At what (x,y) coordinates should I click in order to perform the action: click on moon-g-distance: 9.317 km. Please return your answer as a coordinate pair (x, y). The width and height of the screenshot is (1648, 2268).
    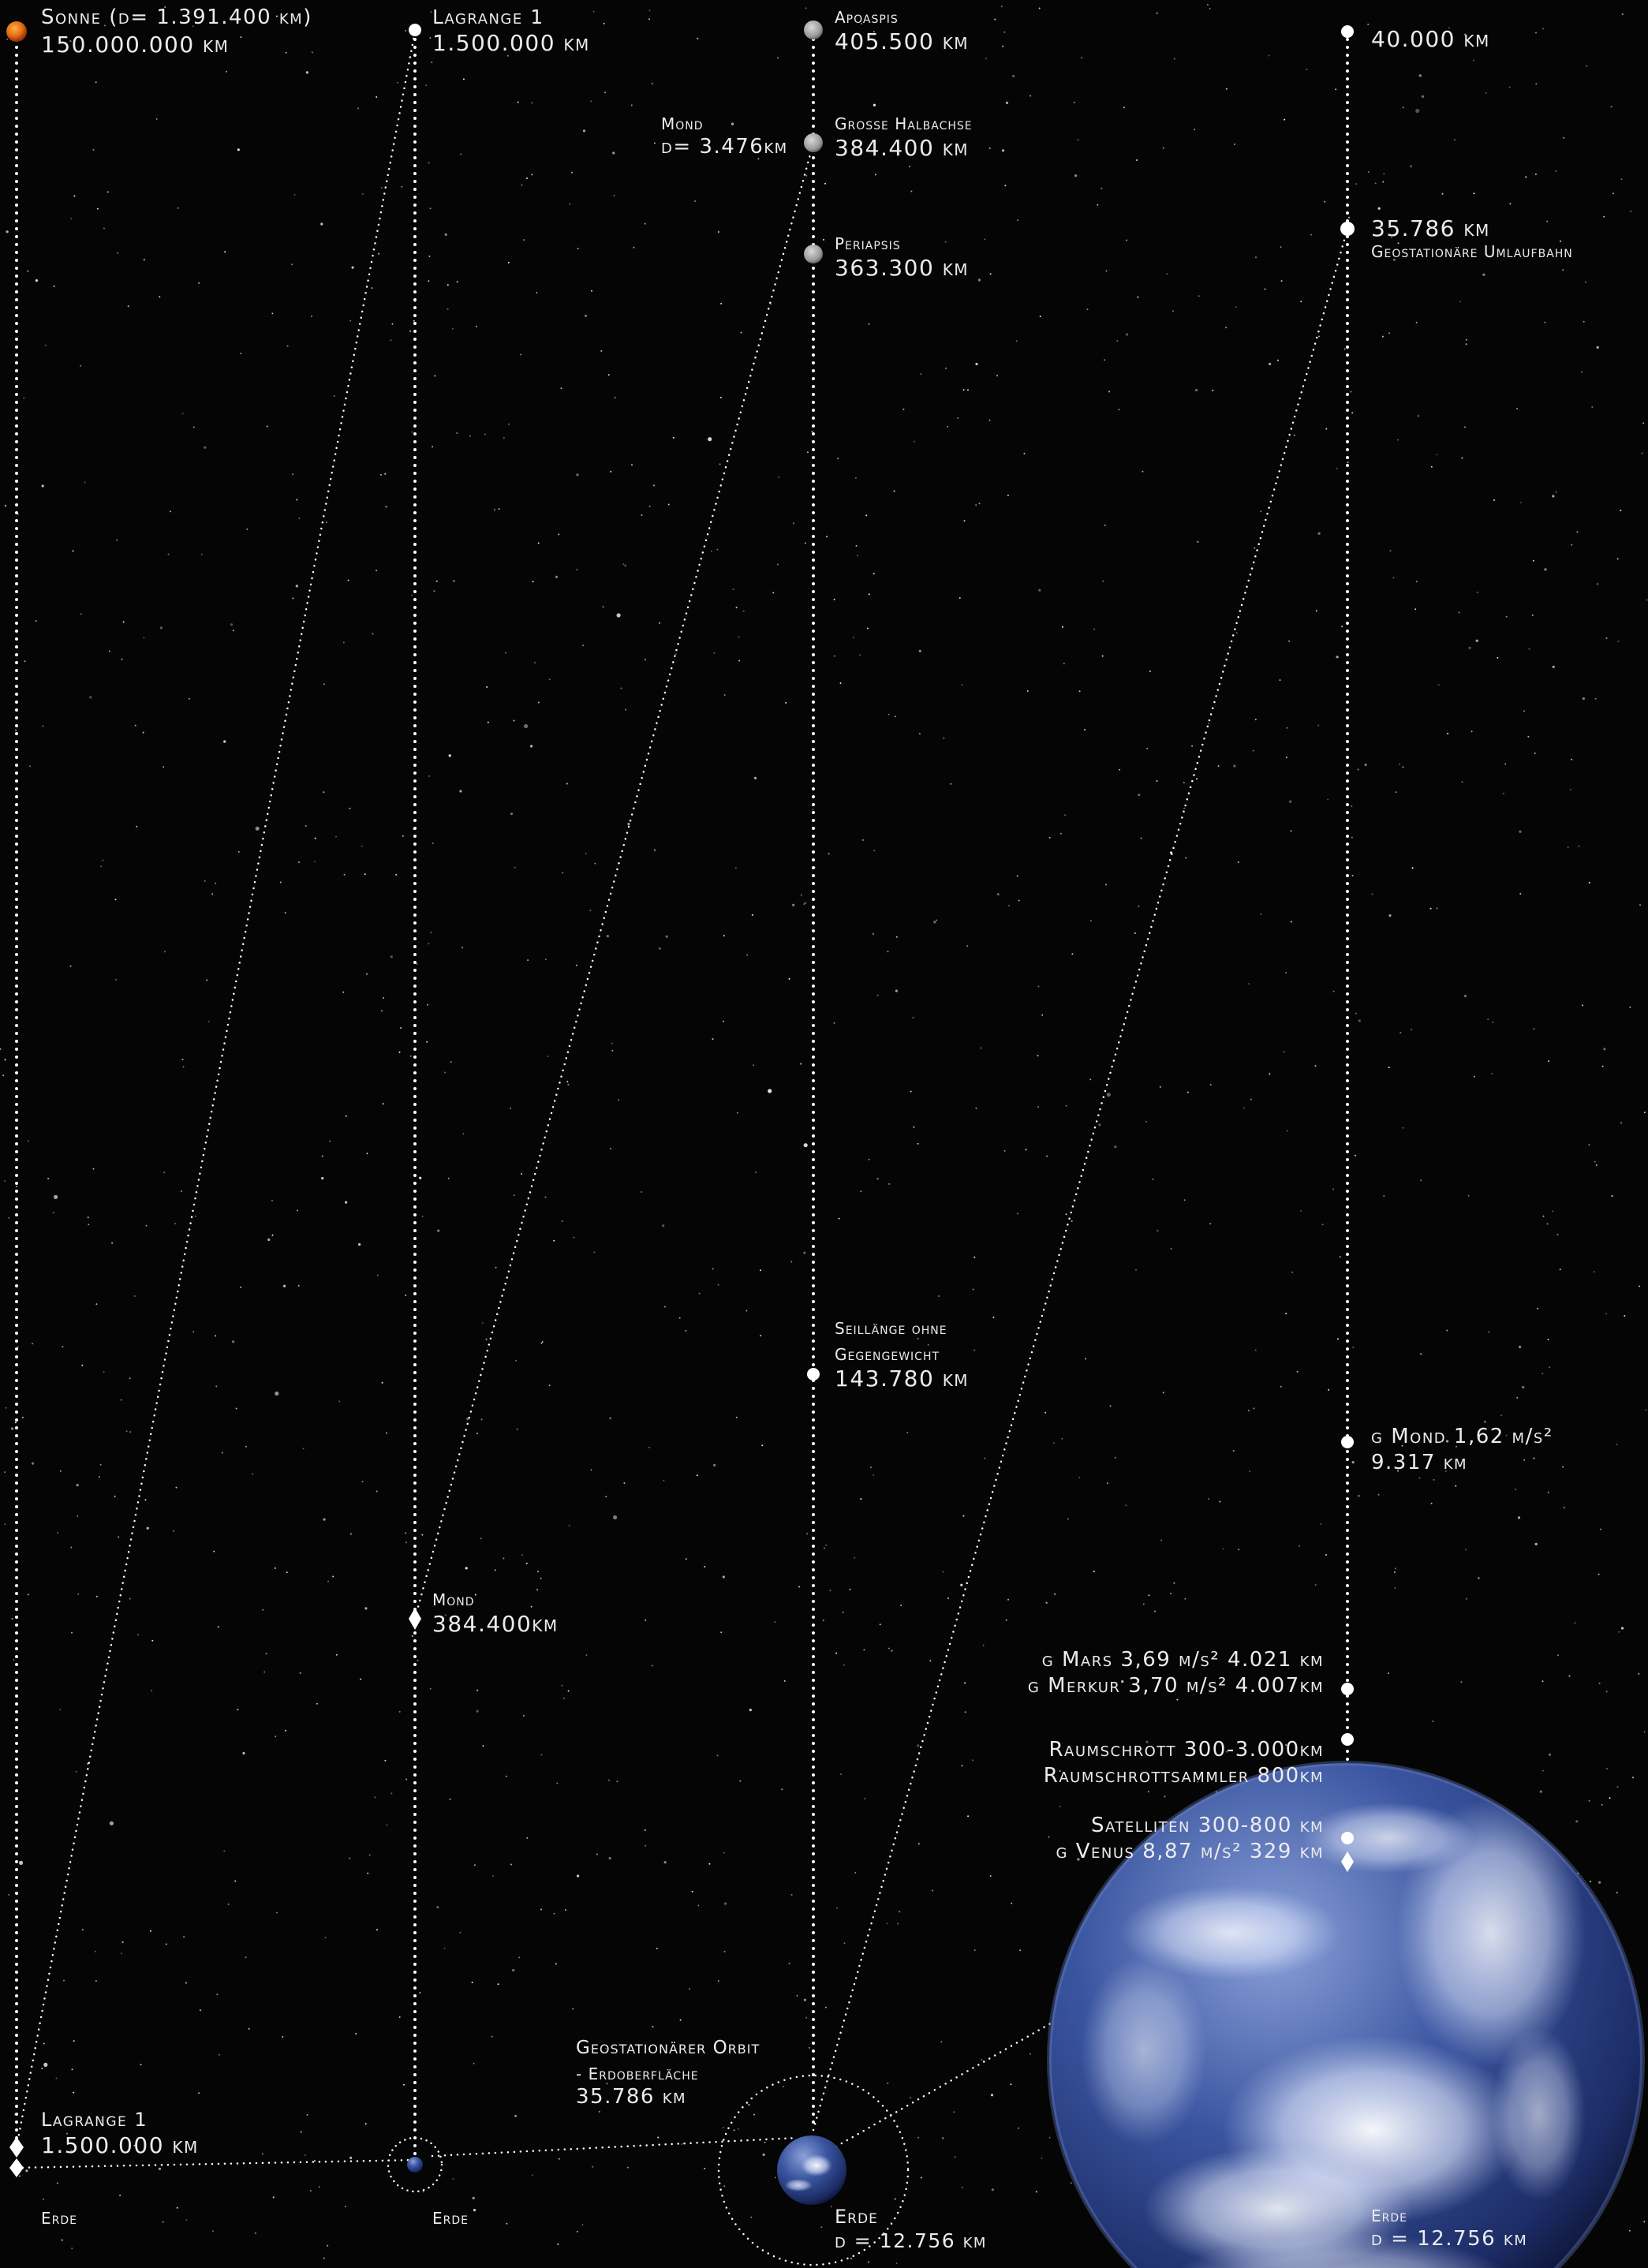
    Looking at the image, I should click on (1420, 1462).